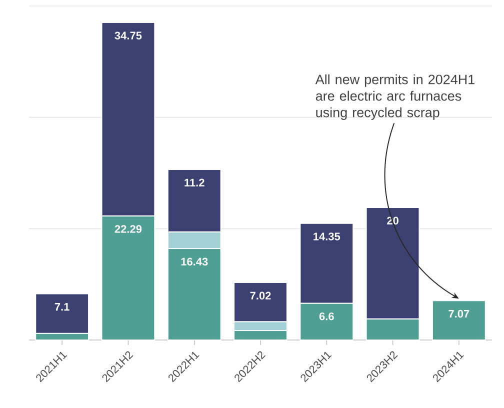  I want to click on data-label: 7.02, so click(260, 296).